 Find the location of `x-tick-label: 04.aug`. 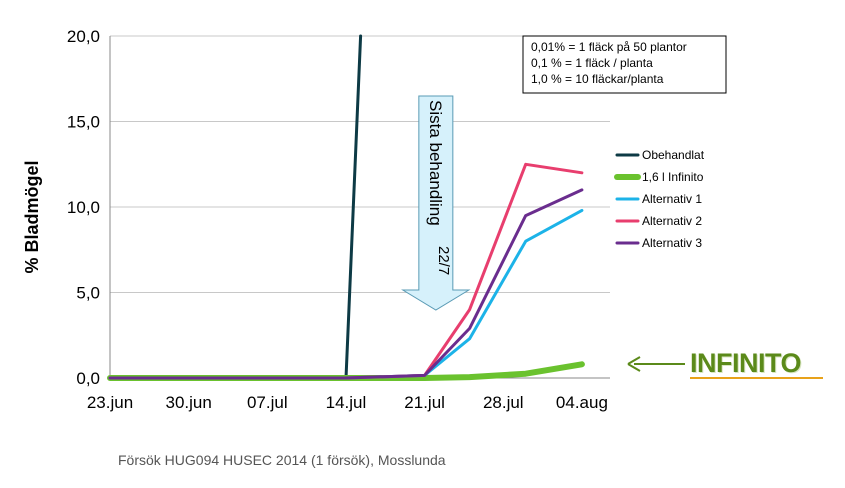

x-tick-label: 04.aug is located at coordinates (582, 402).